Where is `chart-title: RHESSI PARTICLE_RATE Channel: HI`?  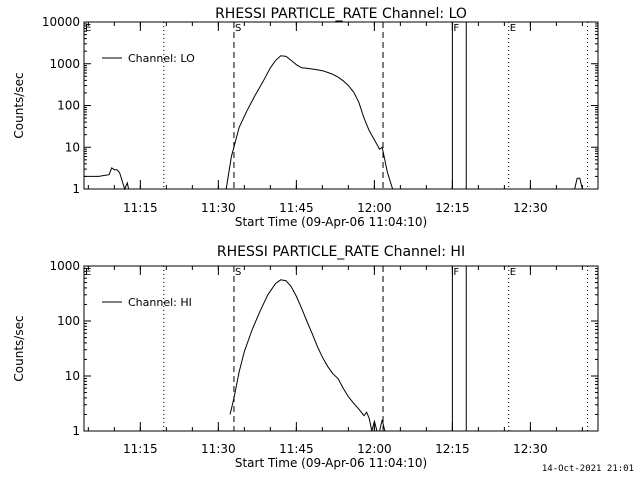
chart-title: RHESSI PARTICLE_RATE Channel: HI is located at coordinates (341, 252).